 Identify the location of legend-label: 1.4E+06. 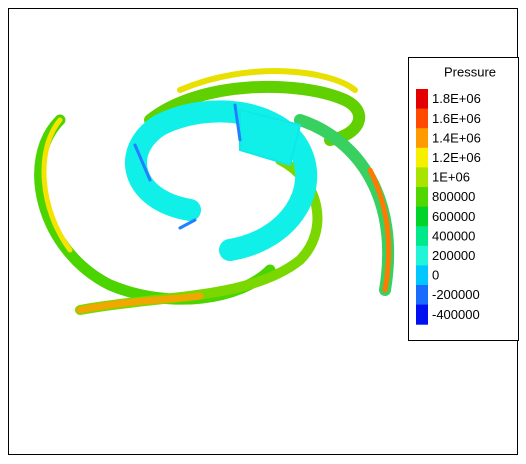
(456, 137).